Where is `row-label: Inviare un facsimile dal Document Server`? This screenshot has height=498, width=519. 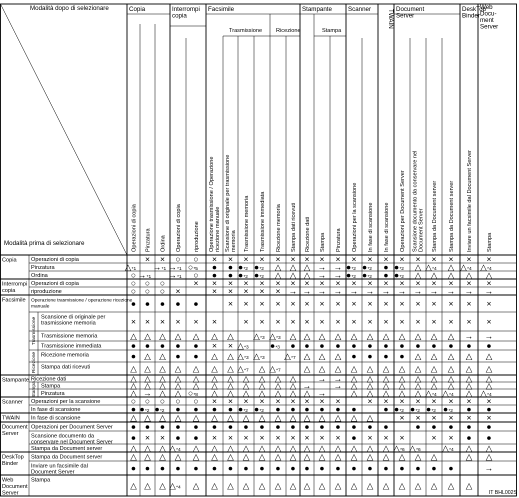 row-label: Inviare un facsimile dal Document Server is located at coordinates (59, 470).